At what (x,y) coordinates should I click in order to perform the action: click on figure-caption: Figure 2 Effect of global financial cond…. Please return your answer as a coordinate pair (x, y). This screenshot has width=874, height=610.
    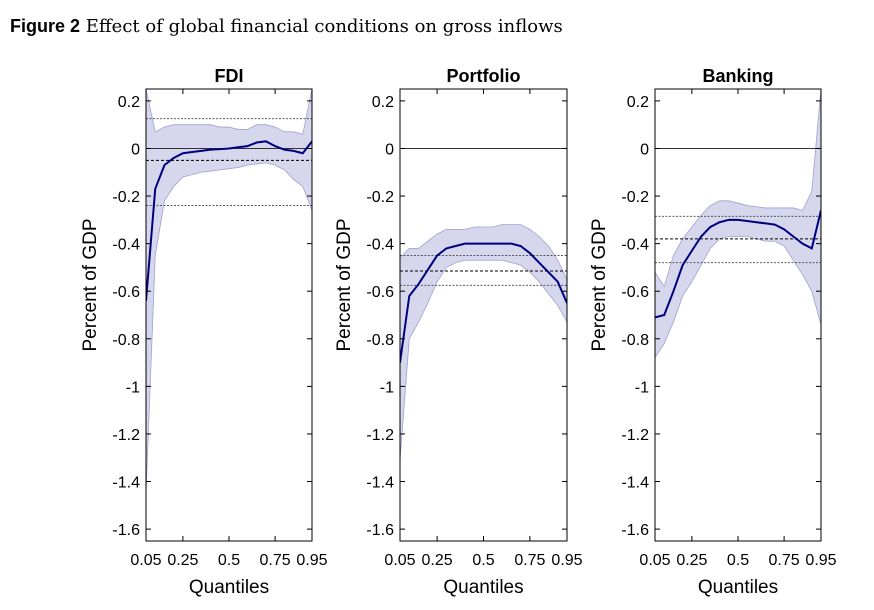
    Looking at the image, I should click on (286, 26).